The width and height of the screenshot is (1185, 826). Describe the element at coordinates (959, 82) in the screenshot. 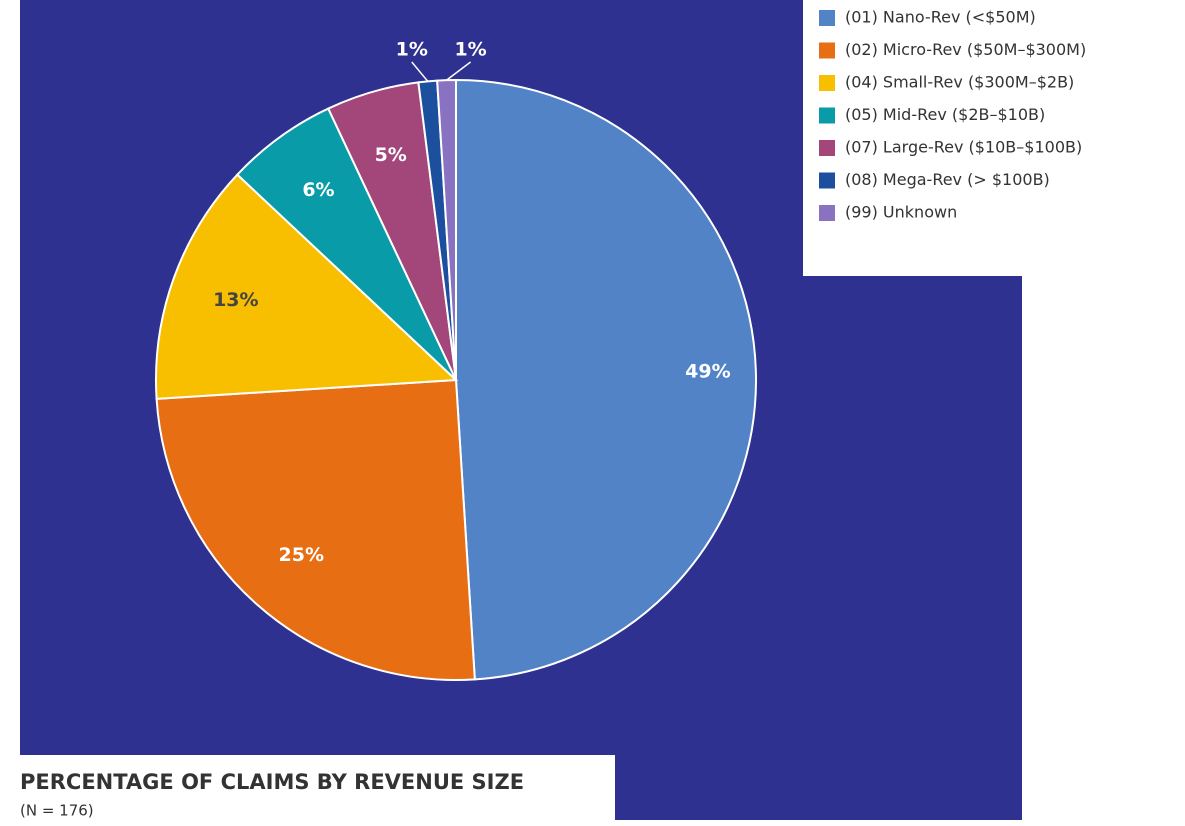

I see `legend-label: (04) Small-Rev ($300M–$2B)` at that location.